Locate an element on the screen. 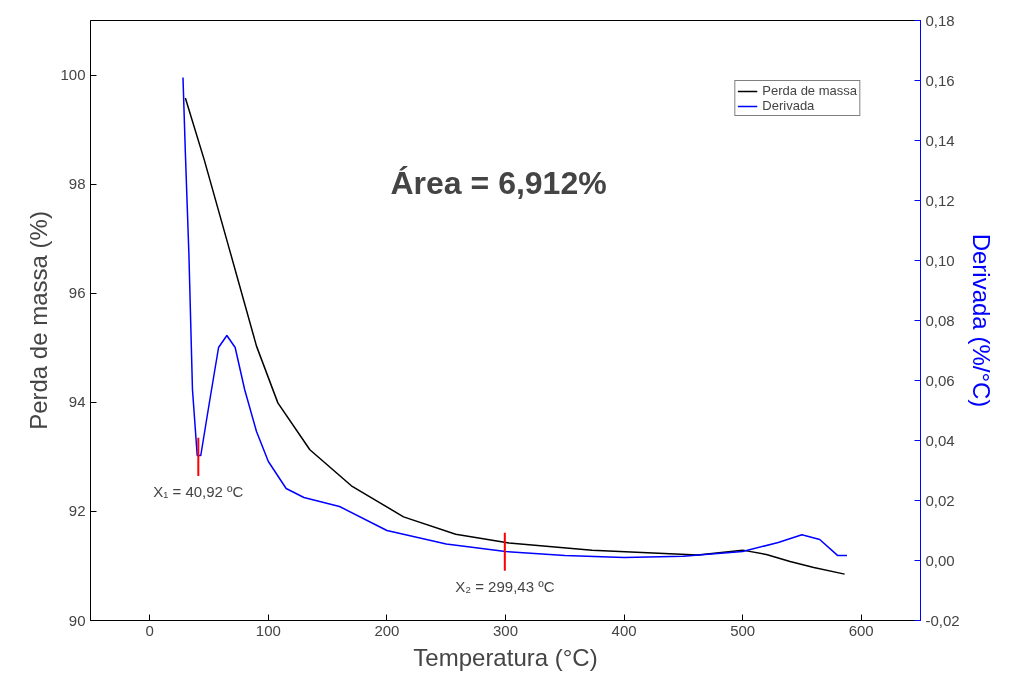 The width and height of the screenshot is (1031, 699). x-tick-label: 100 is located at coordinates (268, 630).